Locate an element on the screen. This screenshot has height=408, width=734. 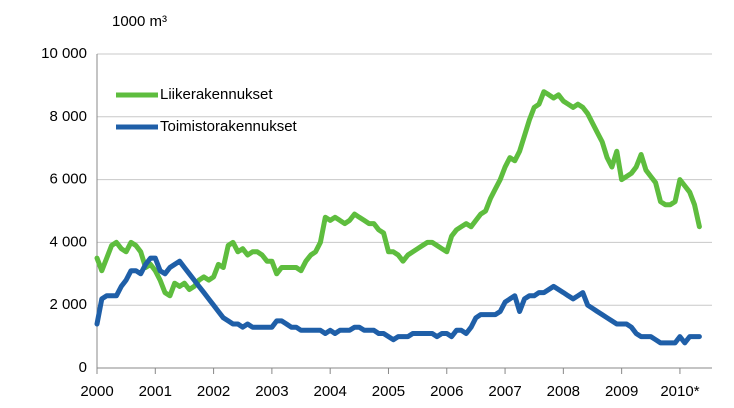
x-tick-label: 2009 is located at coordinates (621, 391).